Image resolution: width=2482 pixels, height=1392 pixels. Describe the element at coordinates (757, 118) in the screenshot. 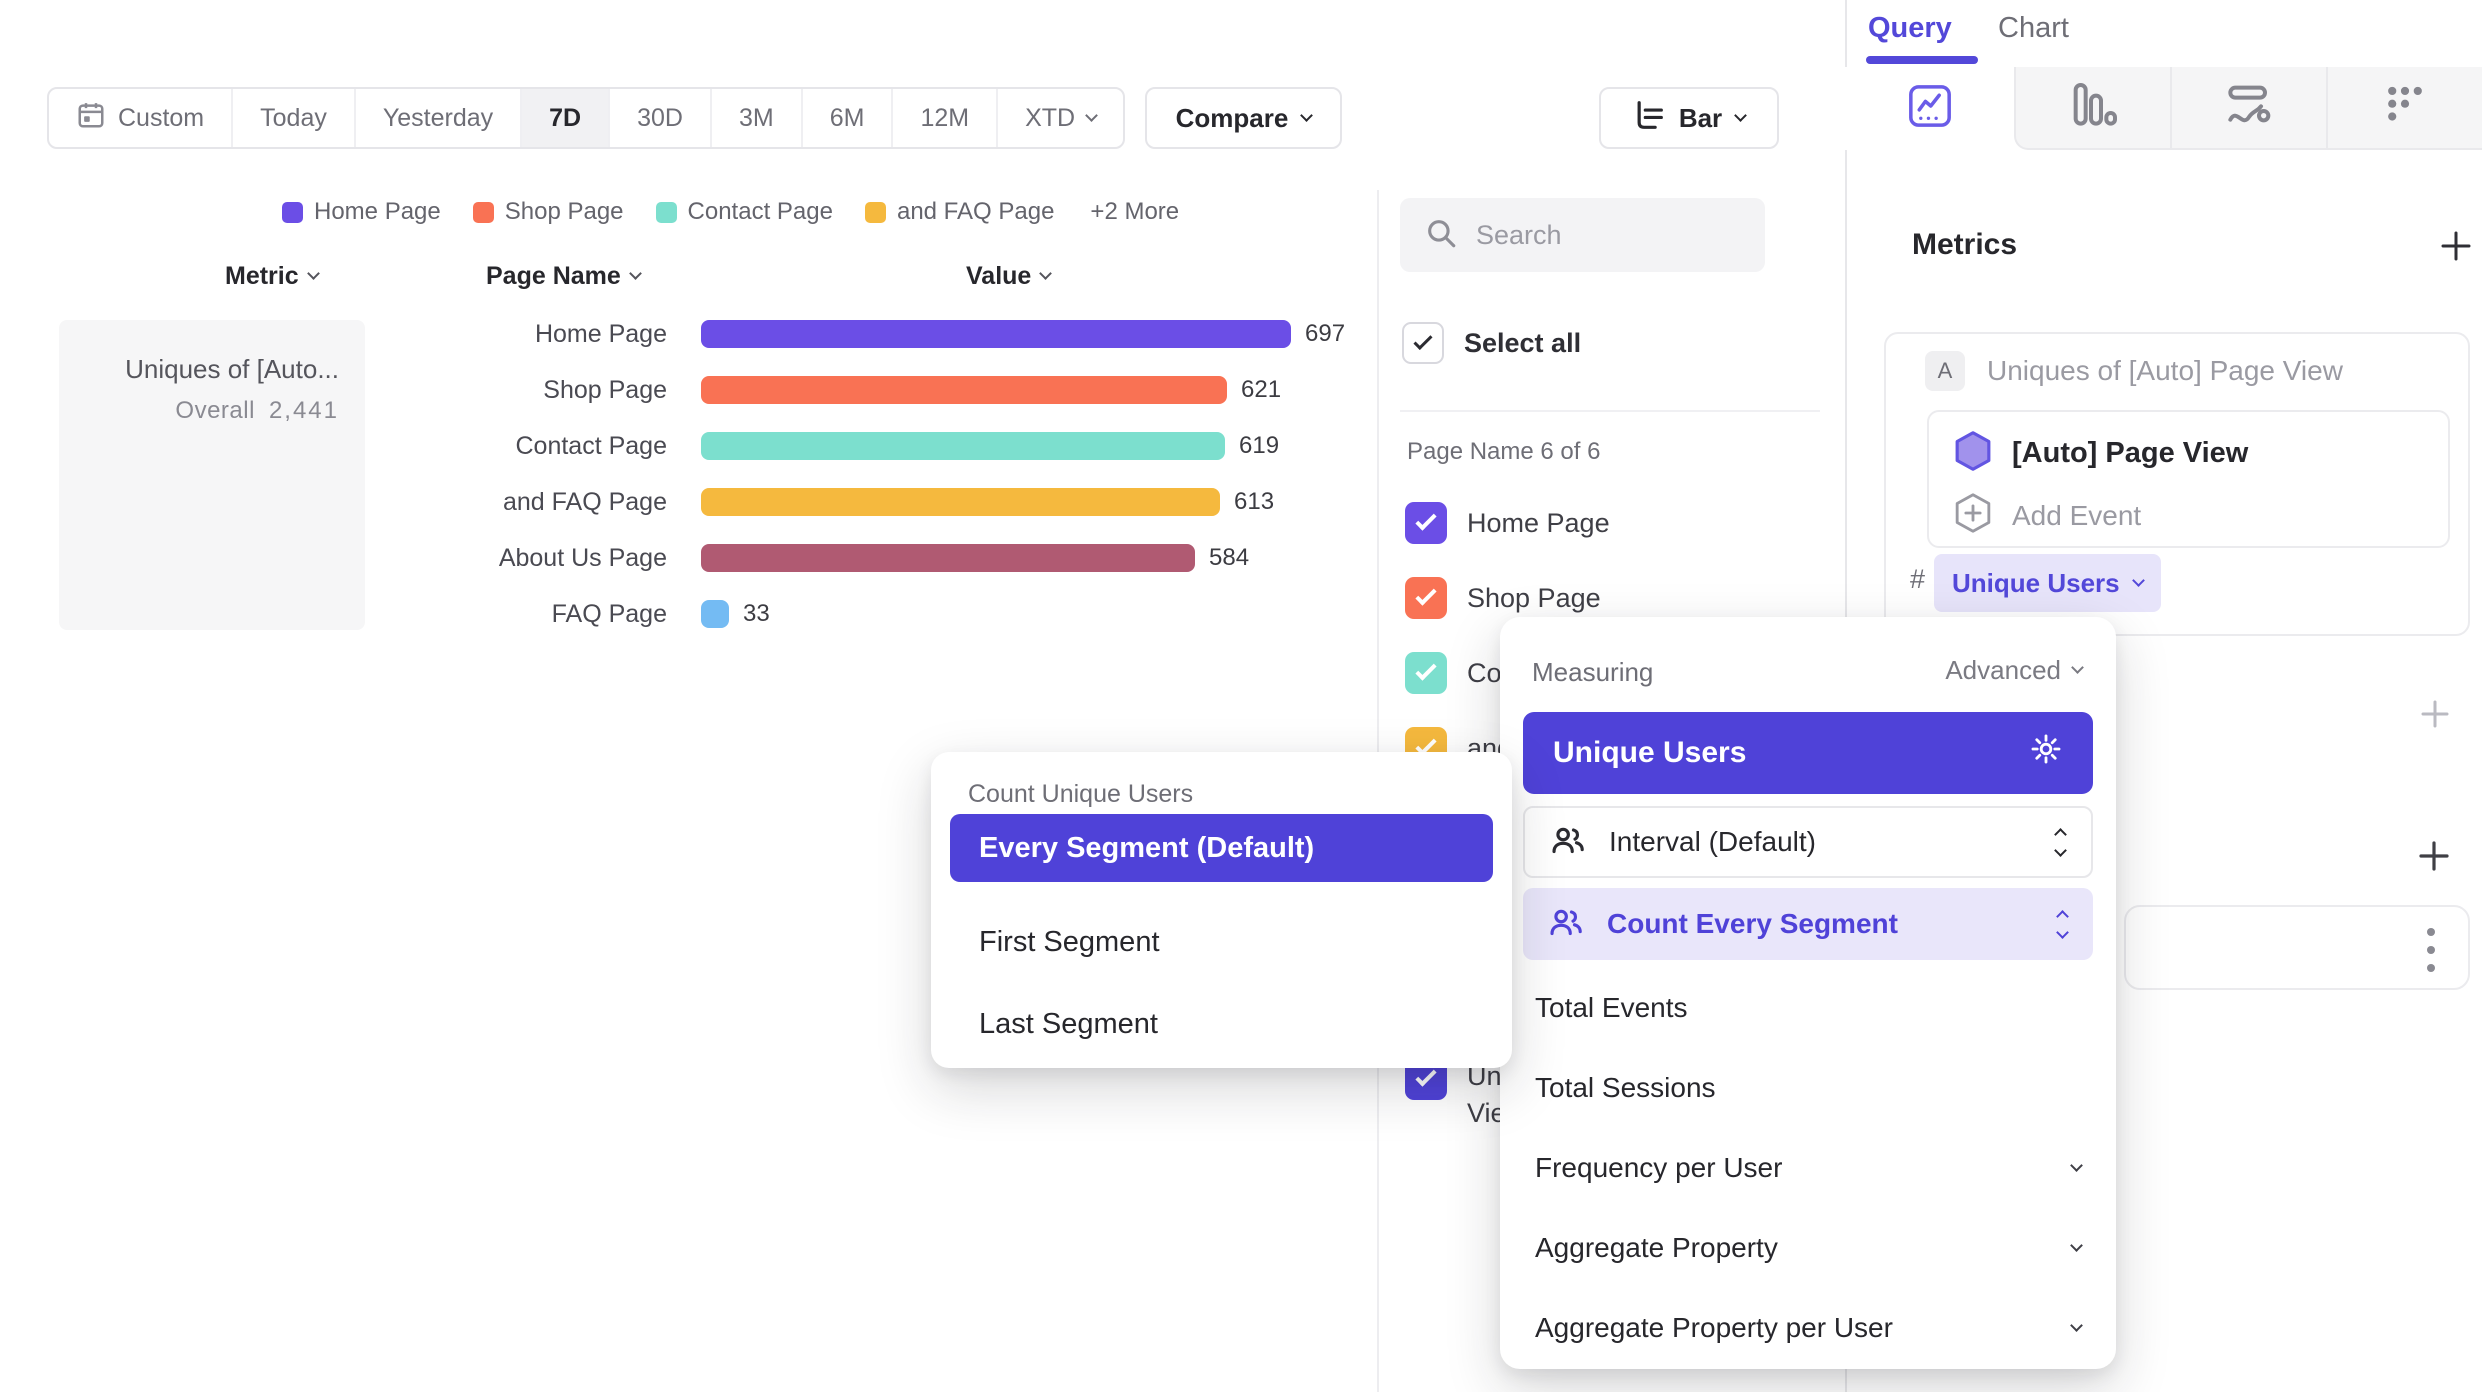

I see `date-range-3m: 3M` at that location.